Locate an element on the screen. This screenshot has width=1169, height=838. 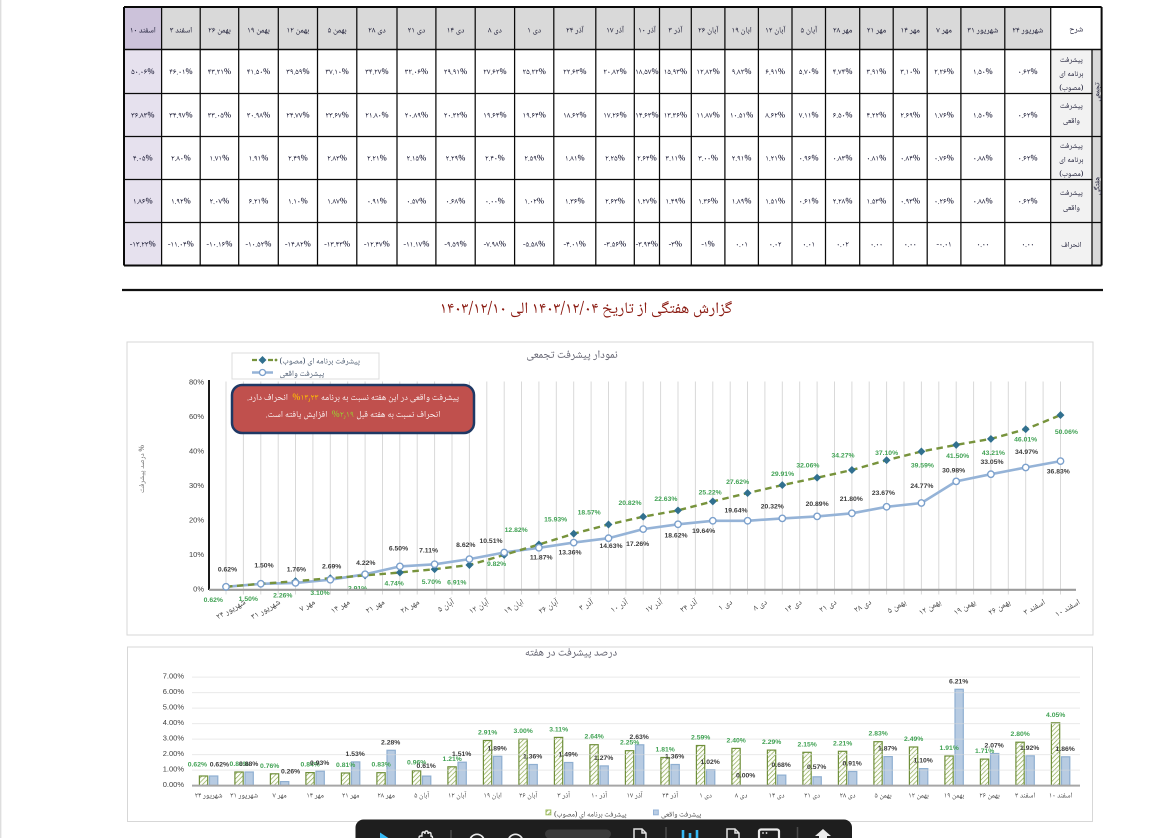
svg-text: 40% is located at coordinates (196, 451).